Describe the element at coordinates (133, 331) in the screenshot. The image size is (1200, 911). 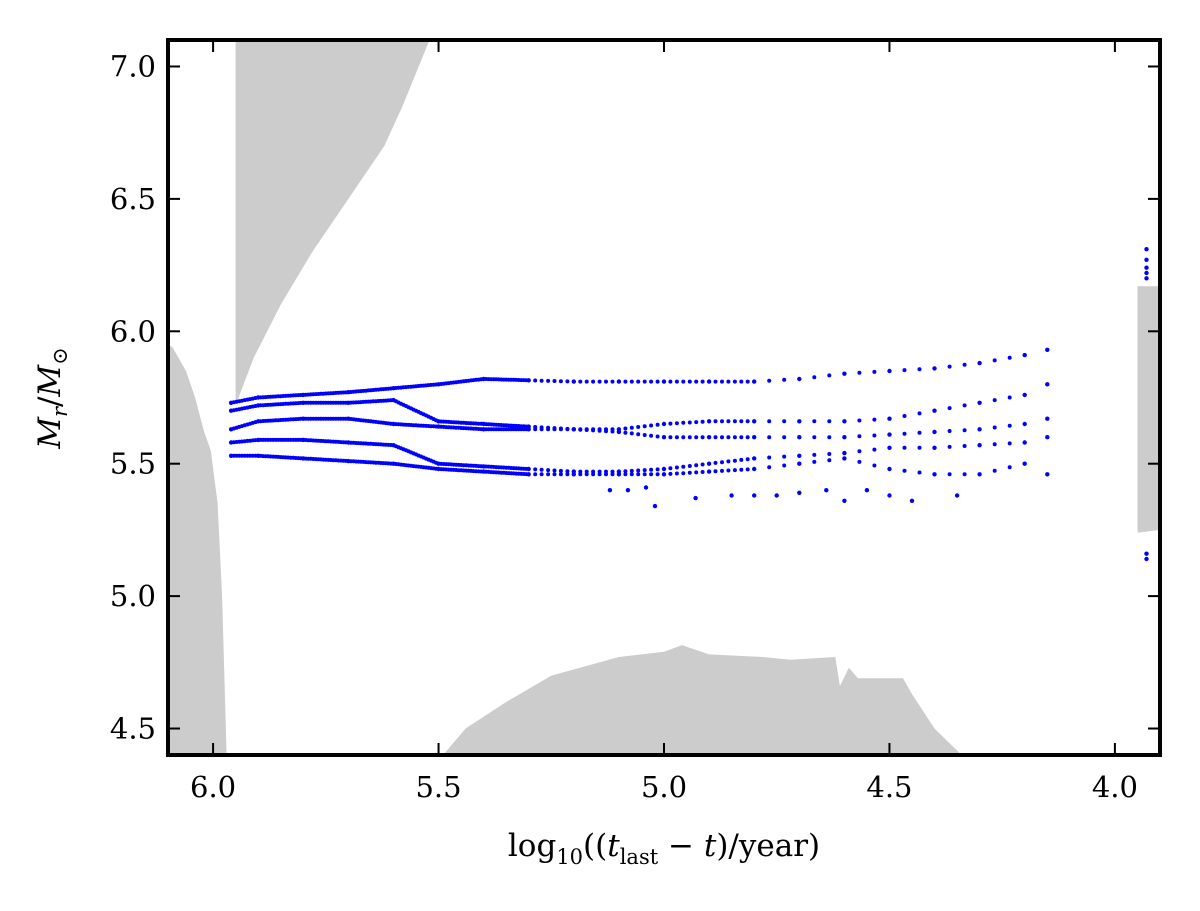
I see `y-tick-label: 6.0` at that location.